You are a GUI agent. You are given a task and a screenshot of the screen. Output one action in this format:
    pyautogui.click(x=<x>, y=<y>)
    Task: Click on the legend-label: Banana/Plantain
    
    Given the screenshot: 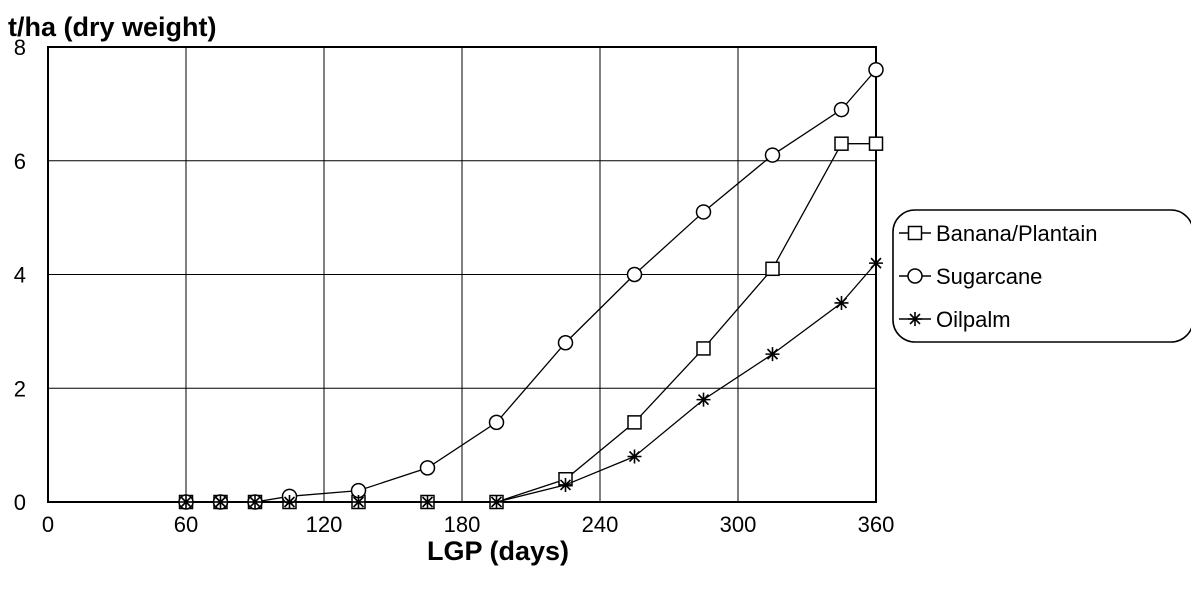 What is the action you would take?
    pyautogui.click(x=1016, y=233)
    